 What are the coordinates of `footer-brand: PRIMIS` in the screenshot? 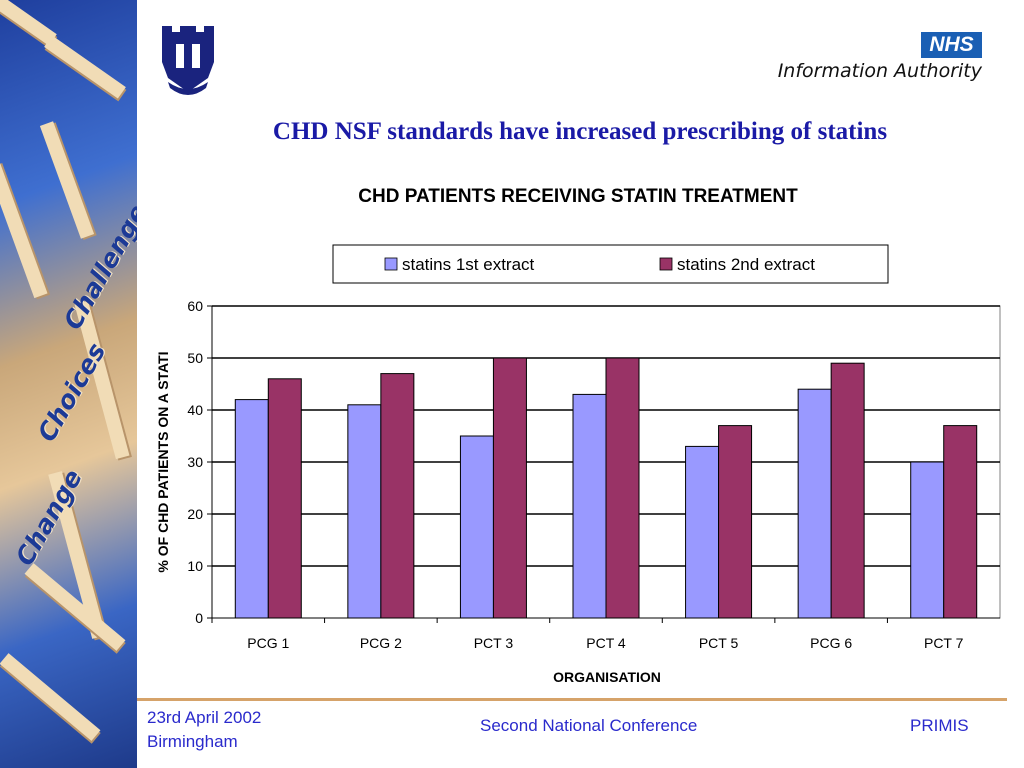 It's located at (939, 725).